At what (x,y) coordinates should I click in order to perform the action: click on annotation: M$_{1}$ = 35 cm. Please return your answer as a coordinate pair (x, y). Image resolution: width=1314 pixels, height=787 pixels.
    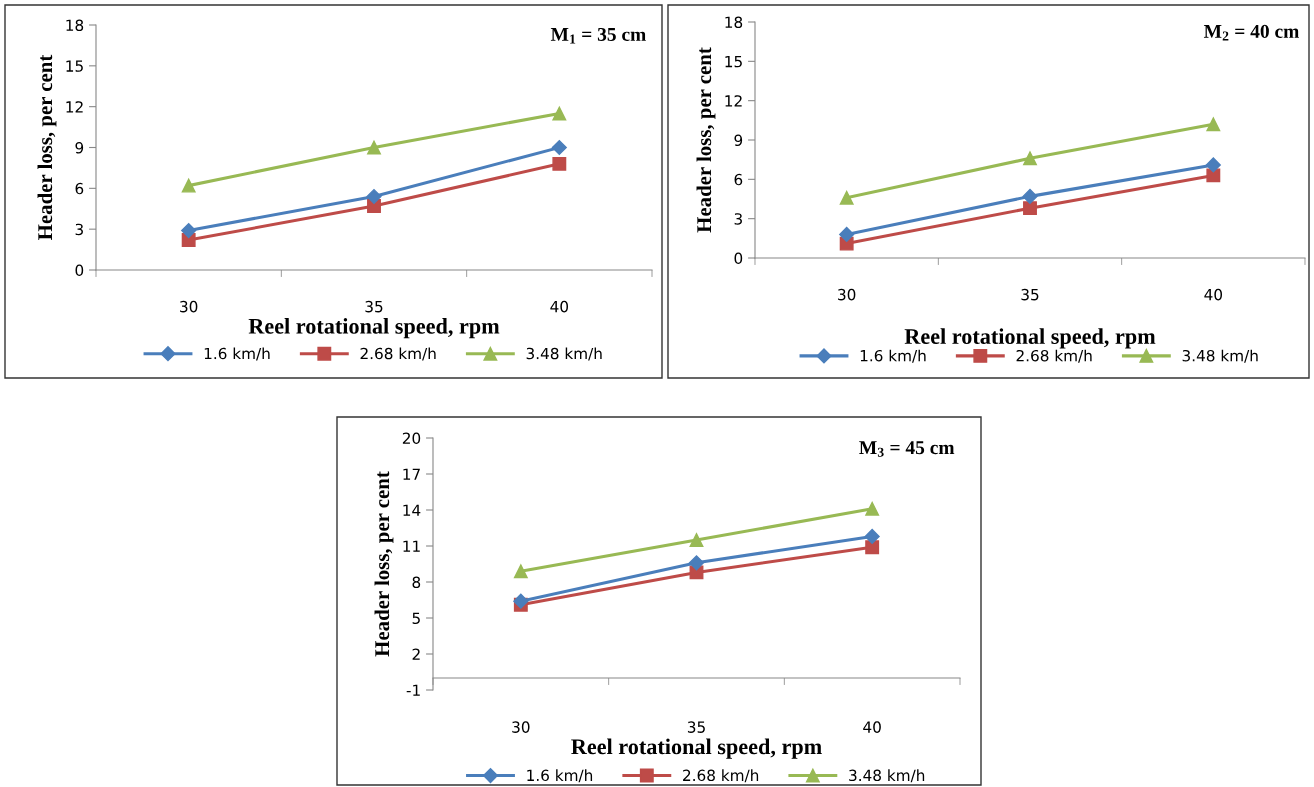
    Looking at the image, I should click on (598, 35).